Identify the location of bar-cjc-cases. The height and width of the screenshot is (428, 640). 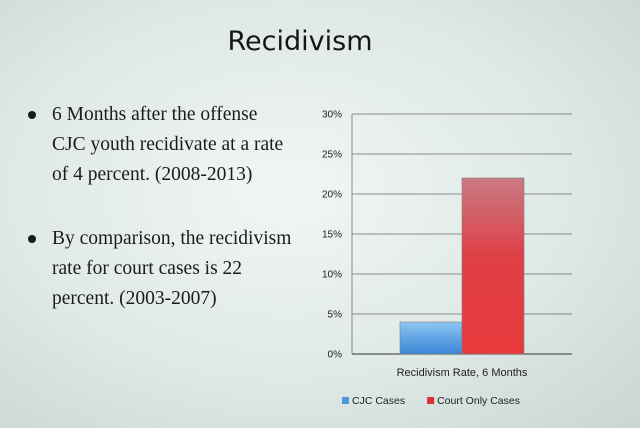
(431, 338).